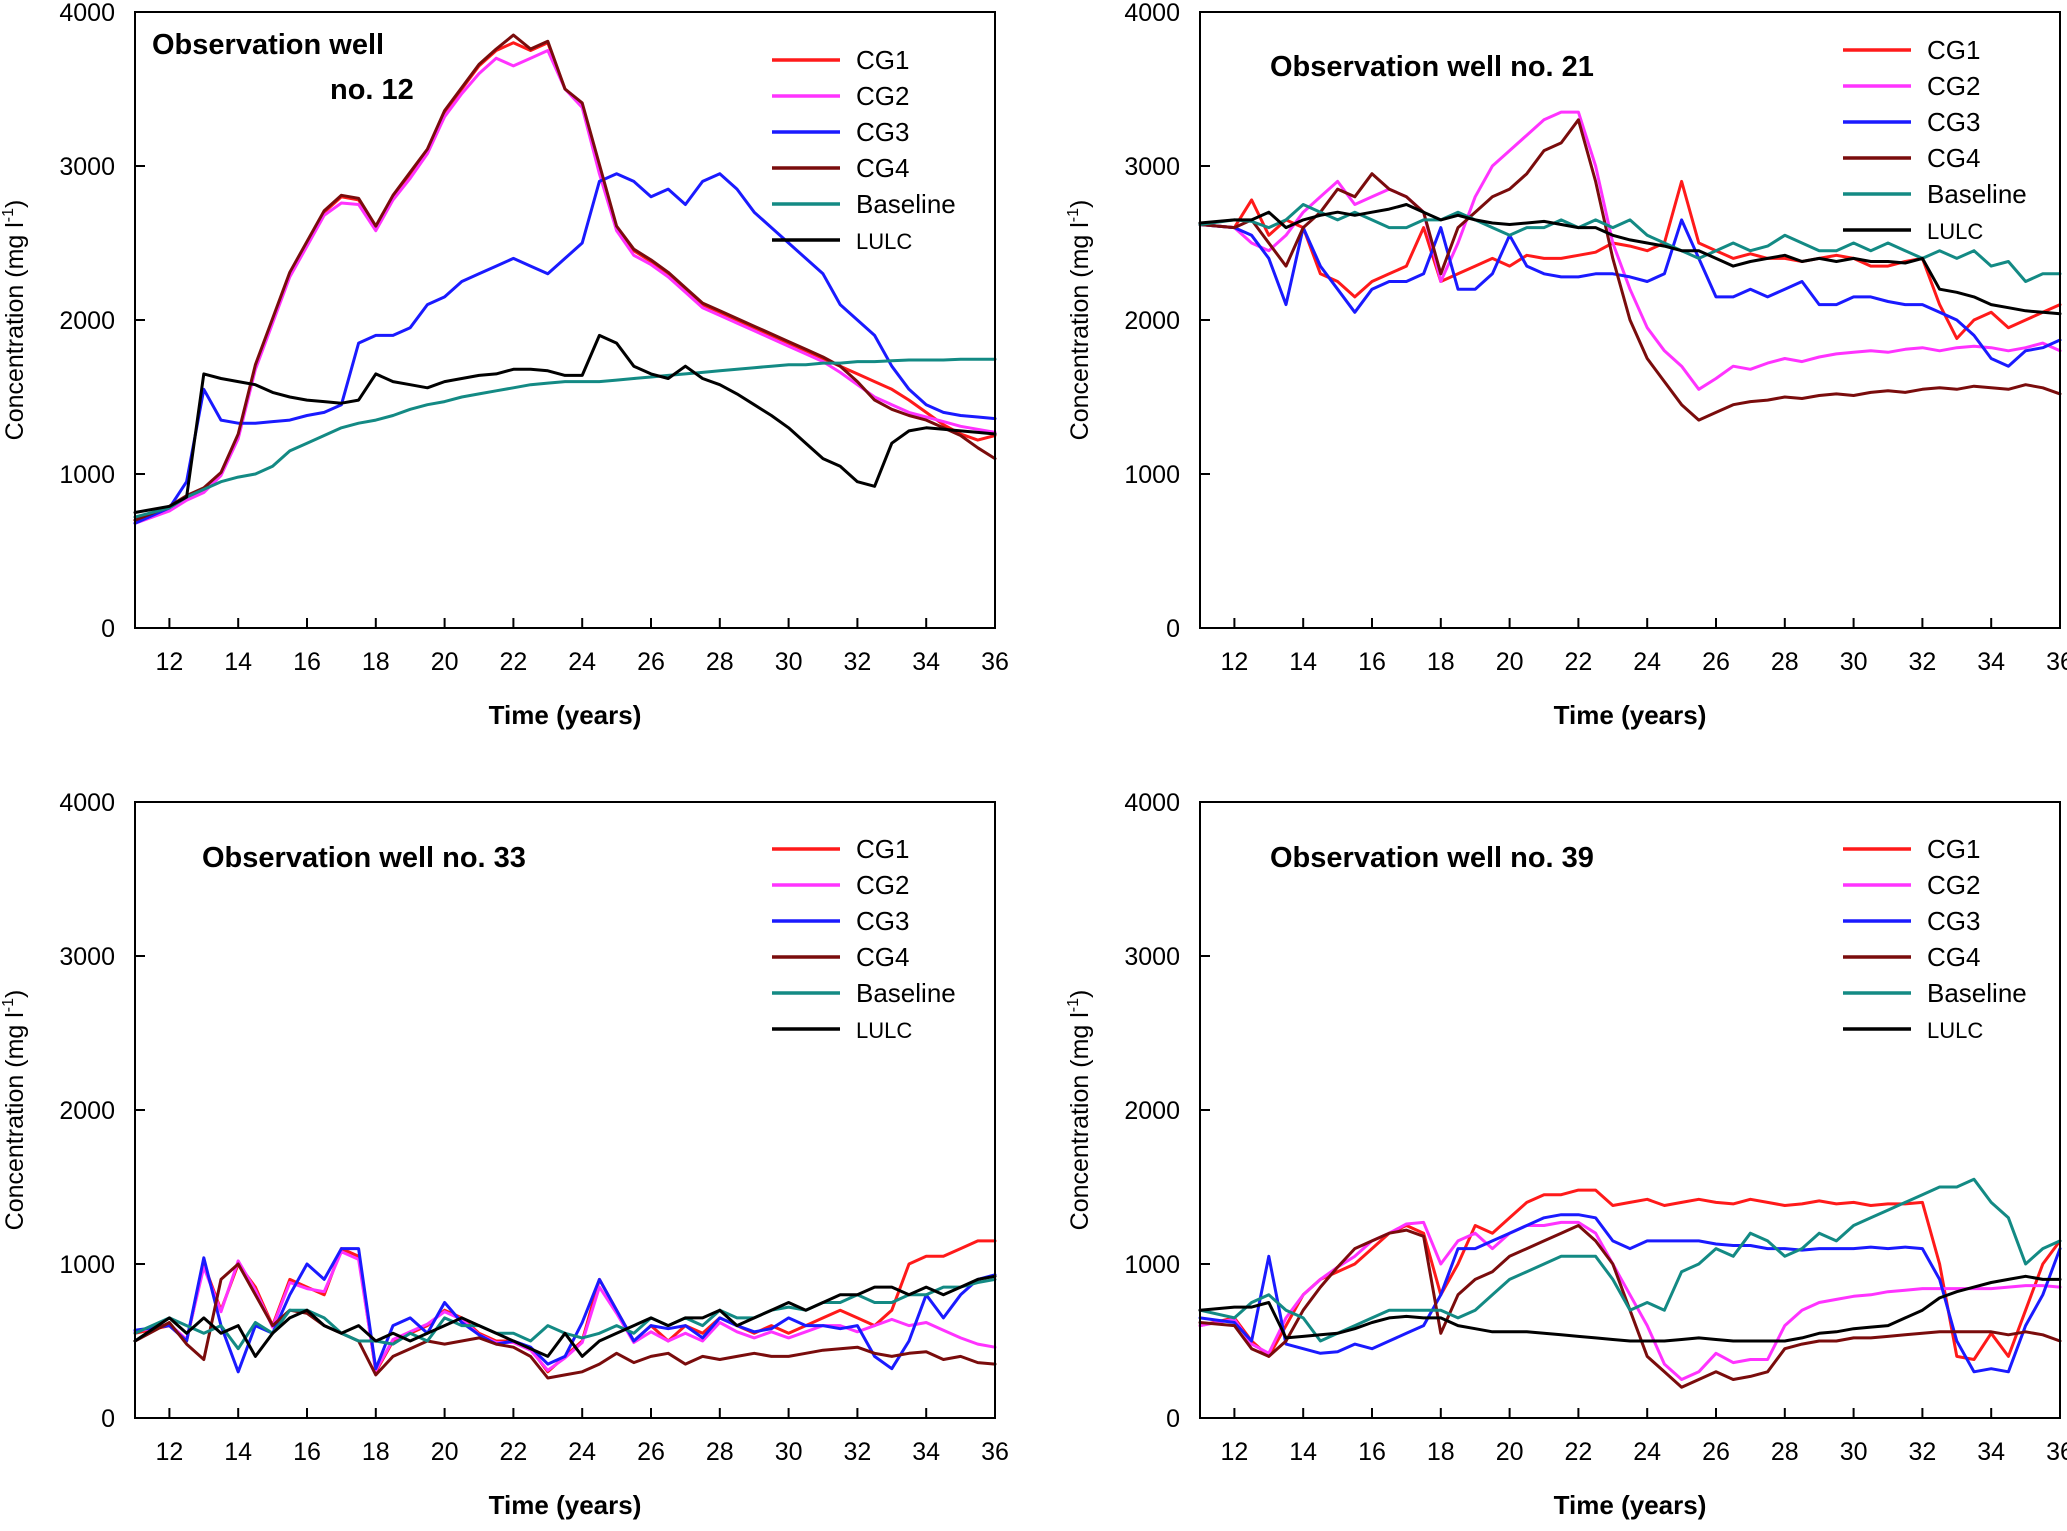  Describe the element at coordinates (789, 662) in the screenshot. I see `x-tick-label: 30` at that location.